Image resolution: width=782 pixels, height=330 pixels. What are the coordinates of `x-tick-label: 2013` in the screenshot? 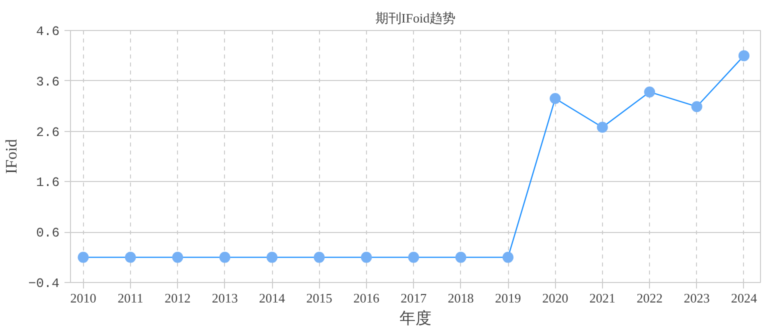 It's located at (225, 298).